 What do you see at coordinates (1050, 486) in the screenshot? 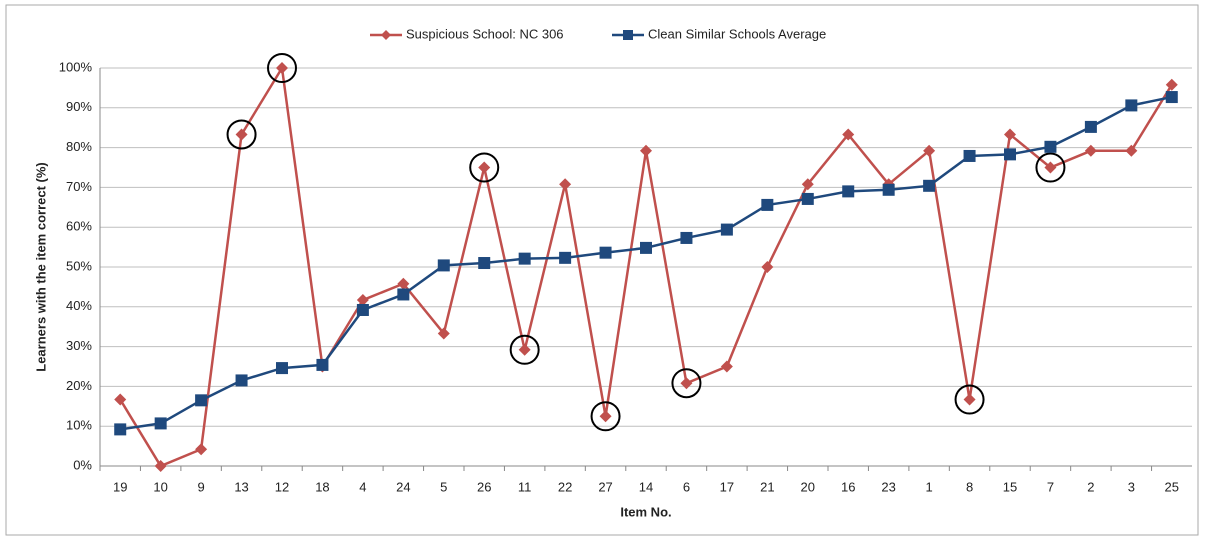
I see `x-tick-label: 7` at bounding box center [1050, 486].